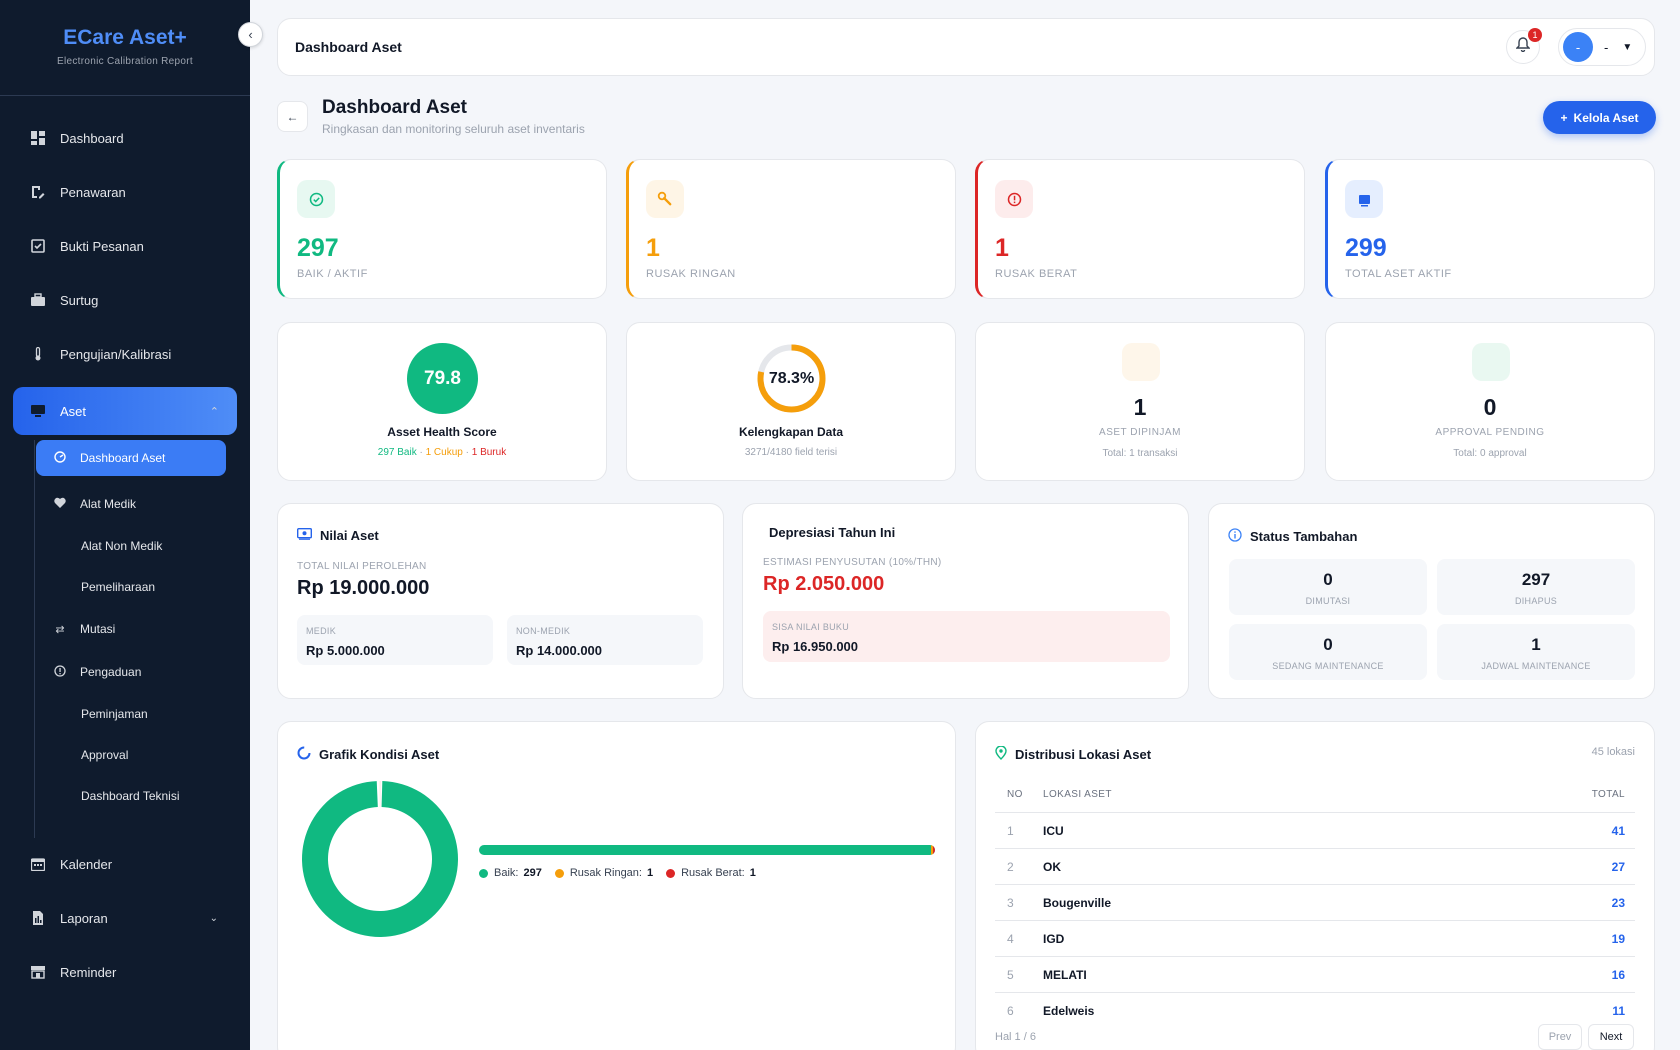  Describe the element at coordinates (348, 47) in the screenshot. I see `header-title: Dashboard Aset` at that location.